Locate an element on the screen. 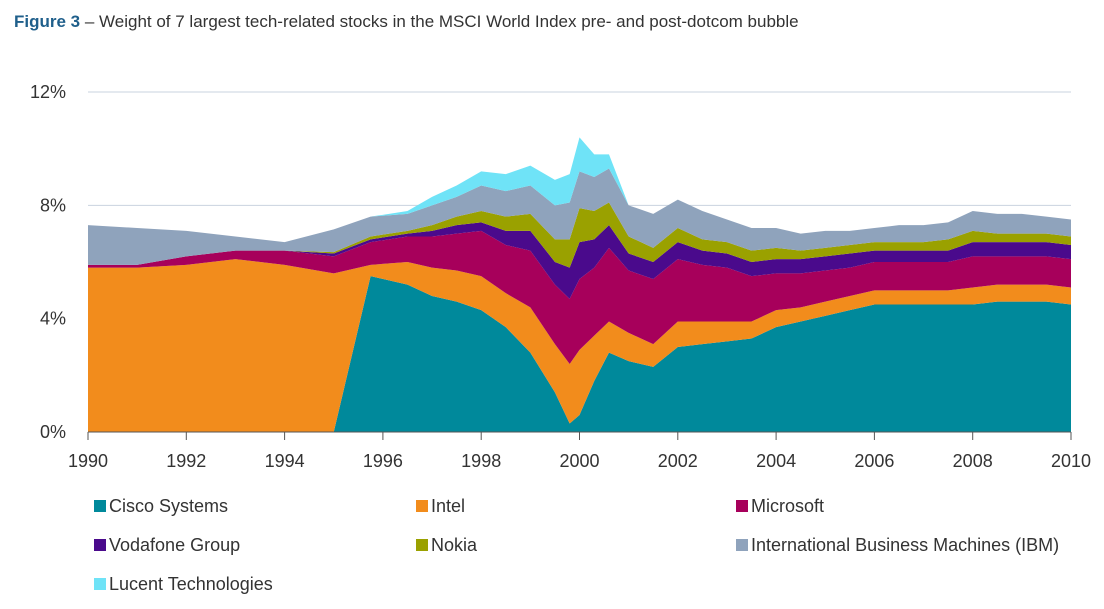 The image size is (1104, 609). legend-label: Cisco Systems is located at coordinates (169, 506).